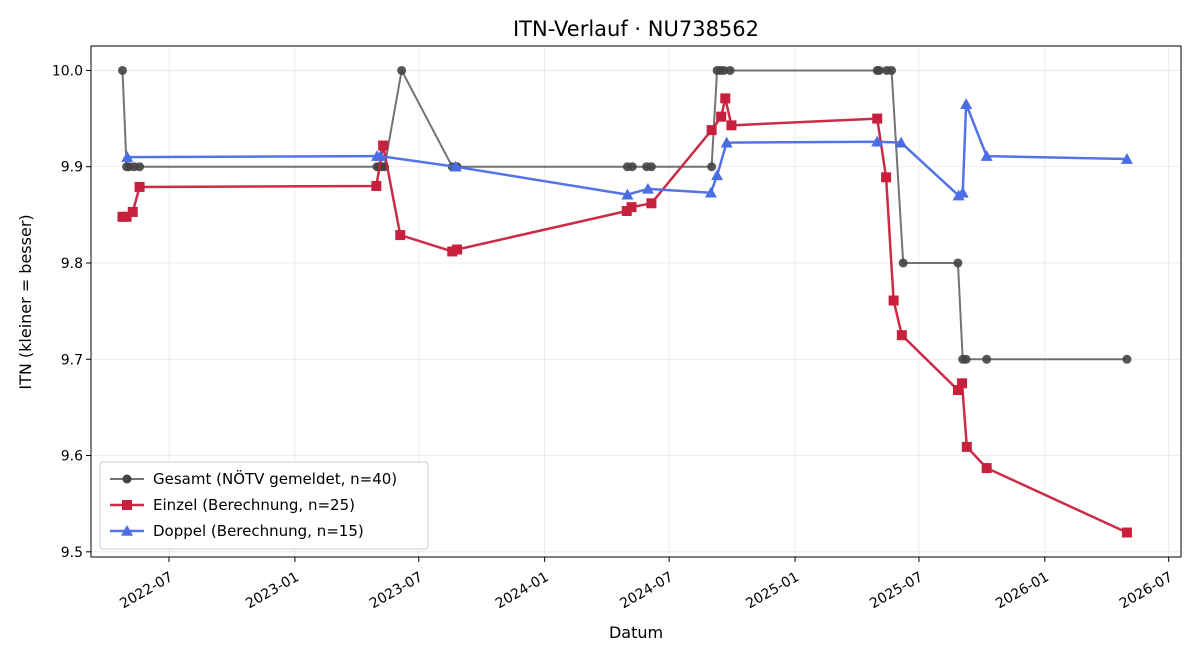 The image size is (1200, 660). What do you see at coordinates (67, 71) in the screenshot?
I see `y-tick-label: 10.0` at bounding box center [67, 71].